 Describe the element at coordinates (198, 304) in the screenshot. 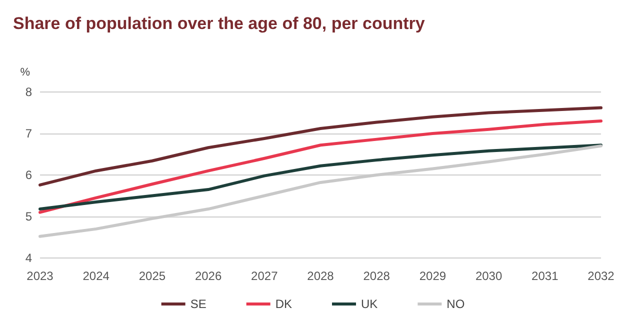

I see `legend-label: SE` at that location.